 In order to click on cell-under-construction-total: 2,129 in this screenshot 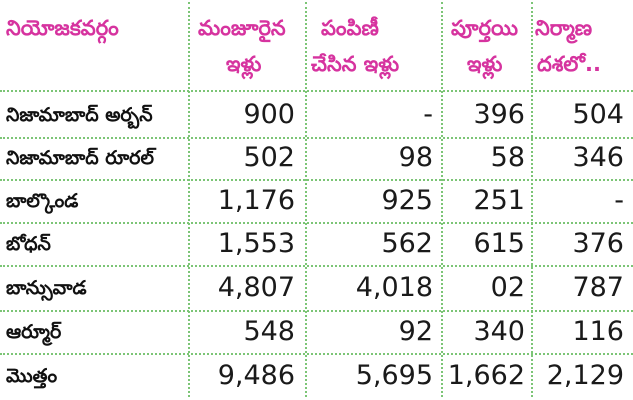, I will do `click(585, 375)`.